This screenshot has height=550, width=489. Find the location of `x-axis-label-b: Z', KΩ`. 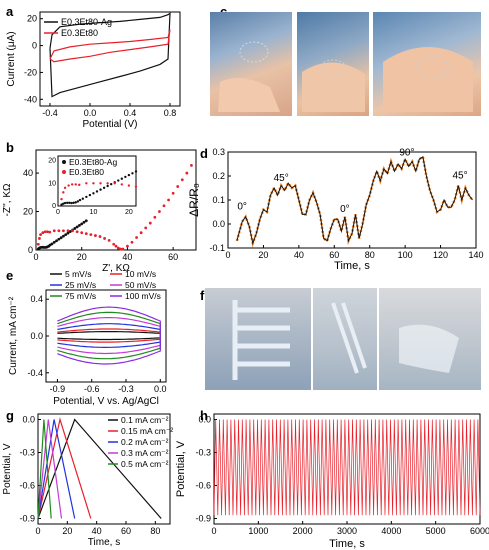

x-axis-label-b: Z', KΩ is located at coordinates (116, 268).